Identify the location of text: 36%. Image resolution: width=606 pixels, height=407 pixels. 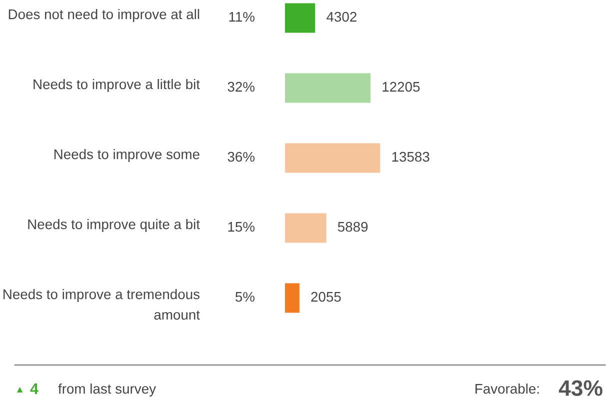
(241, 157).